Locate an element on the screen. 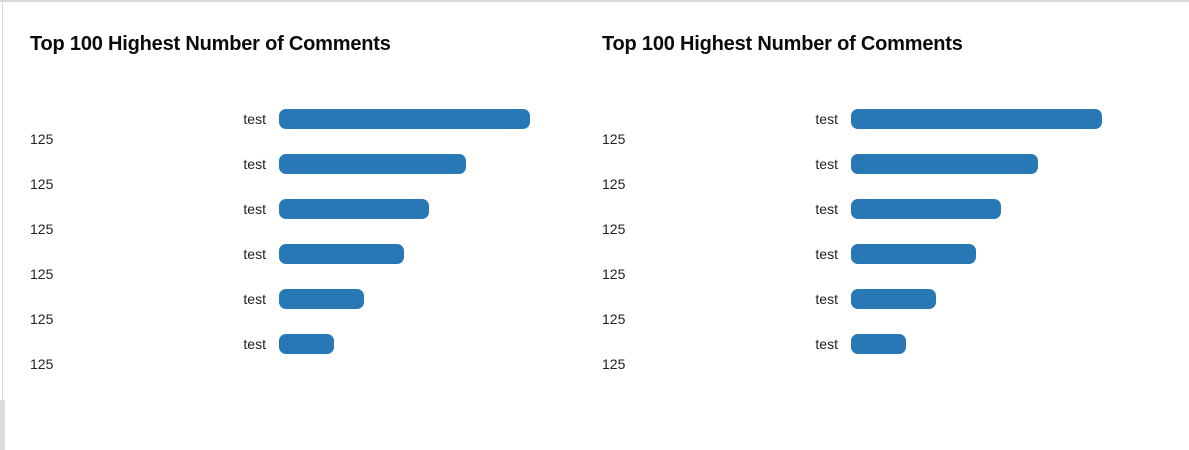 This screenshot has height=450, width=1189. top-border is located at coordinates (594, 1).